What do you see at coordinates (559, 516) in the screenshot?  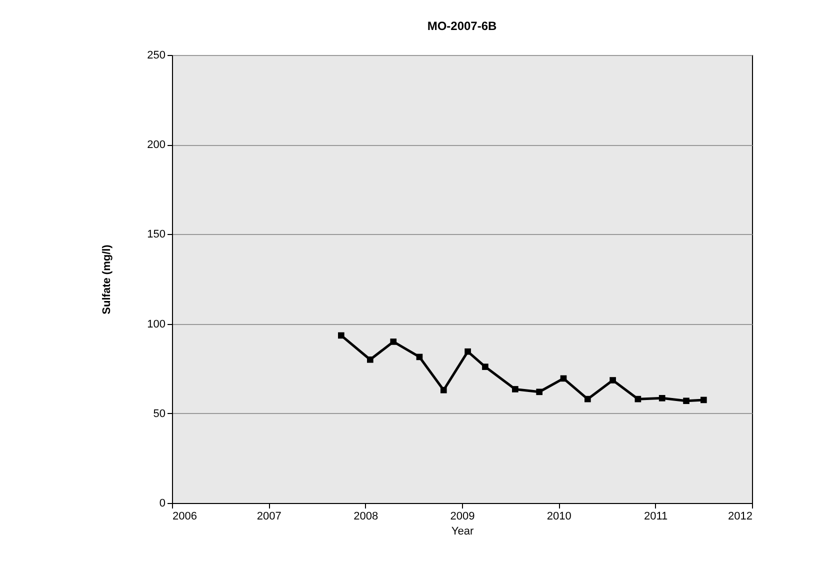 I see `x-tick-label: 2010` at bounding box center [559, 516].